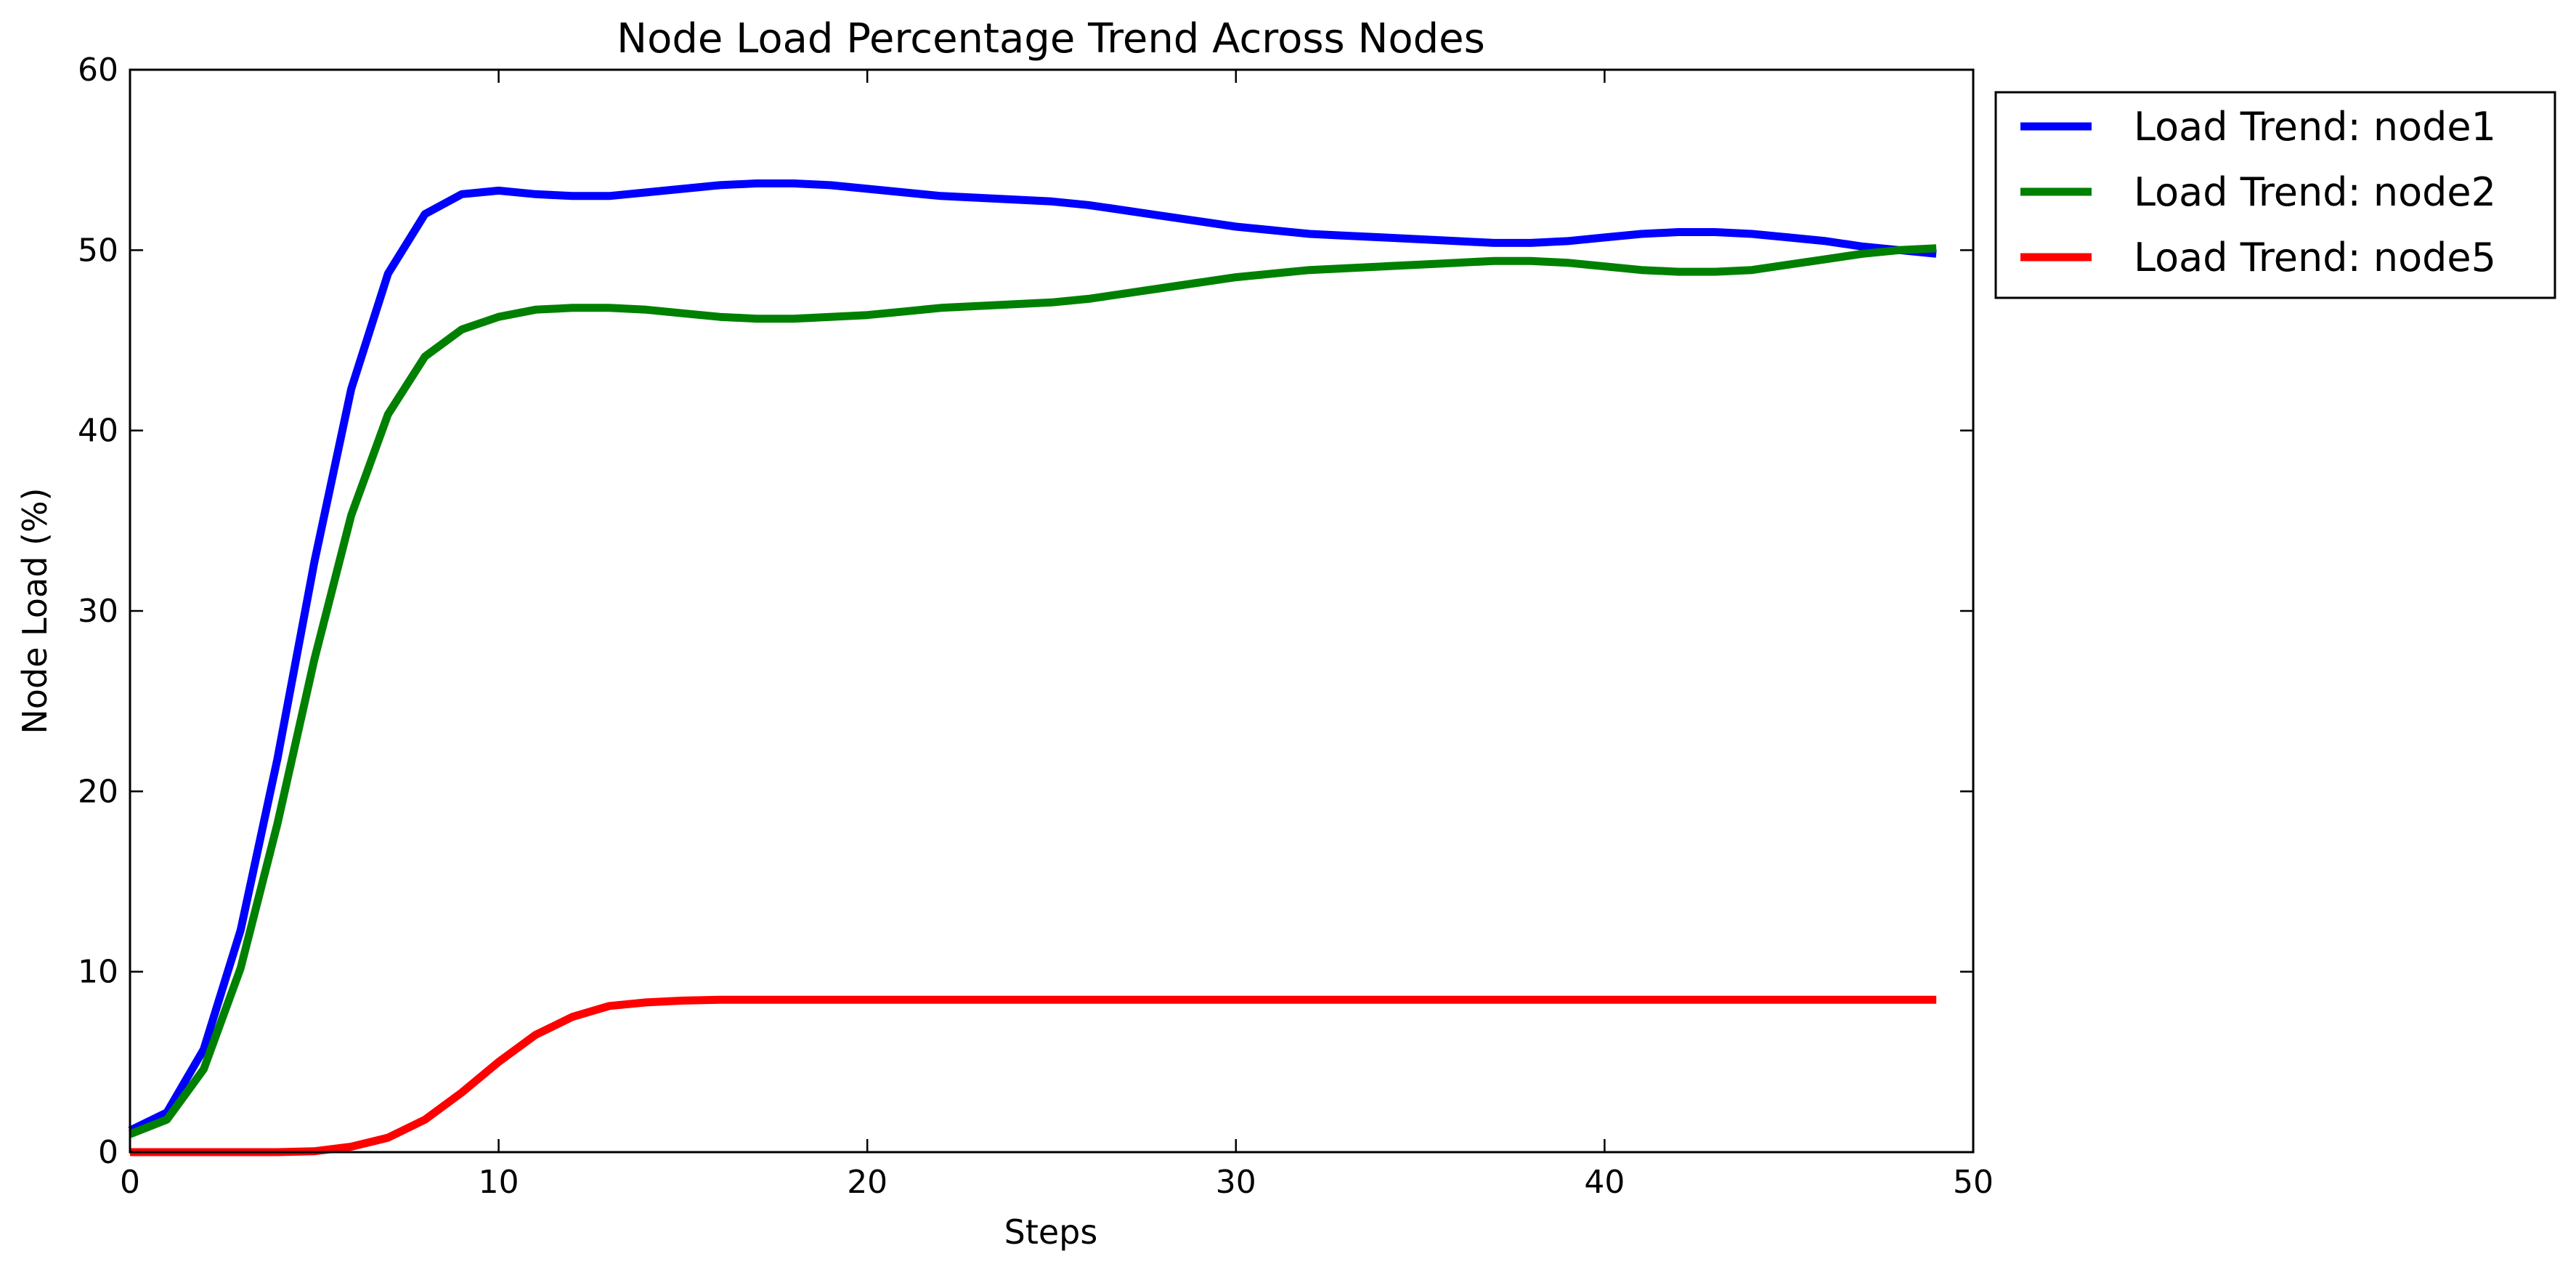  I want to click on legend-label-2: Load Trend: node2, so click(2315, 192).